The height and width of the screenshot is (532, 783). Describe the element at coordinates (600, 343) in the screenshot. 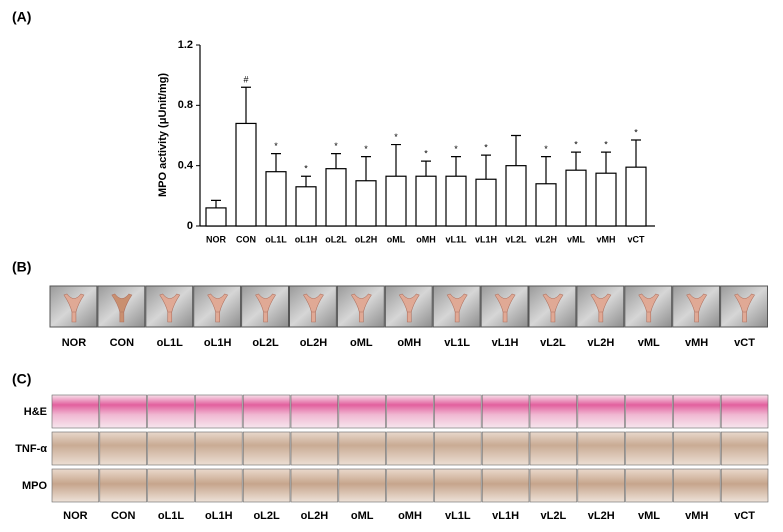

I see `category-label: vL2H` at that location.